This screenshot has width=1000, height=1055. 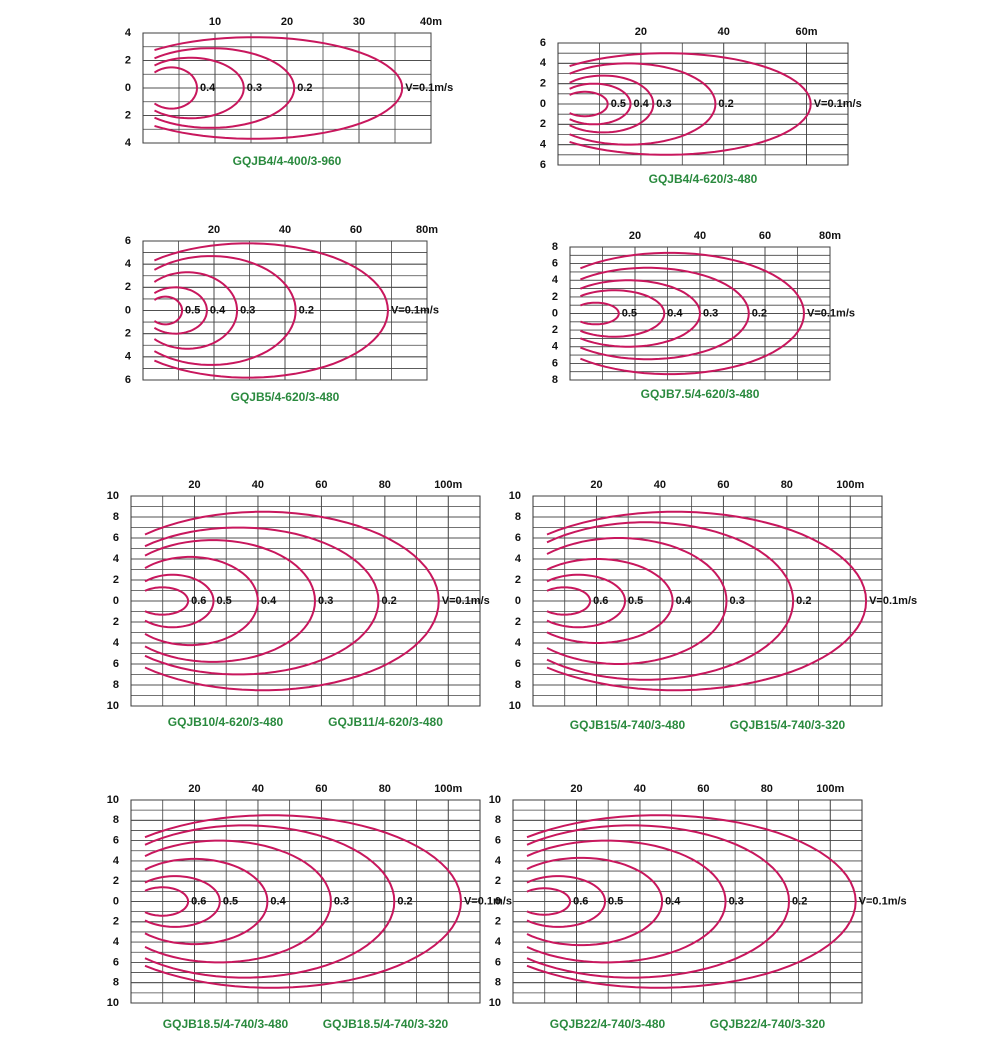 I want to click on caption: GQJB18.5/4-740/3-480, so click(x=226, y=1024).